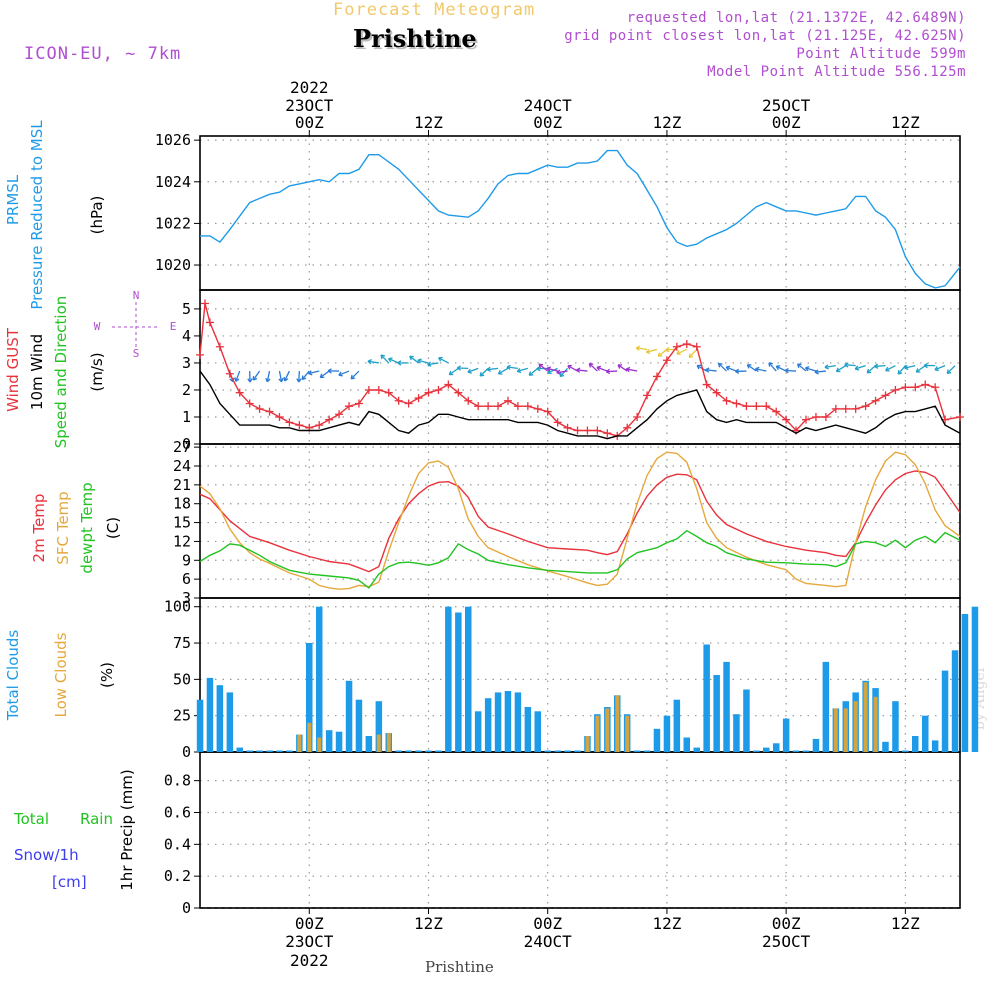 The width and height of the screenshot is (1000, 1000). I want to click on axis-label-wind-2: Speed and Direction, so click(61, 372).